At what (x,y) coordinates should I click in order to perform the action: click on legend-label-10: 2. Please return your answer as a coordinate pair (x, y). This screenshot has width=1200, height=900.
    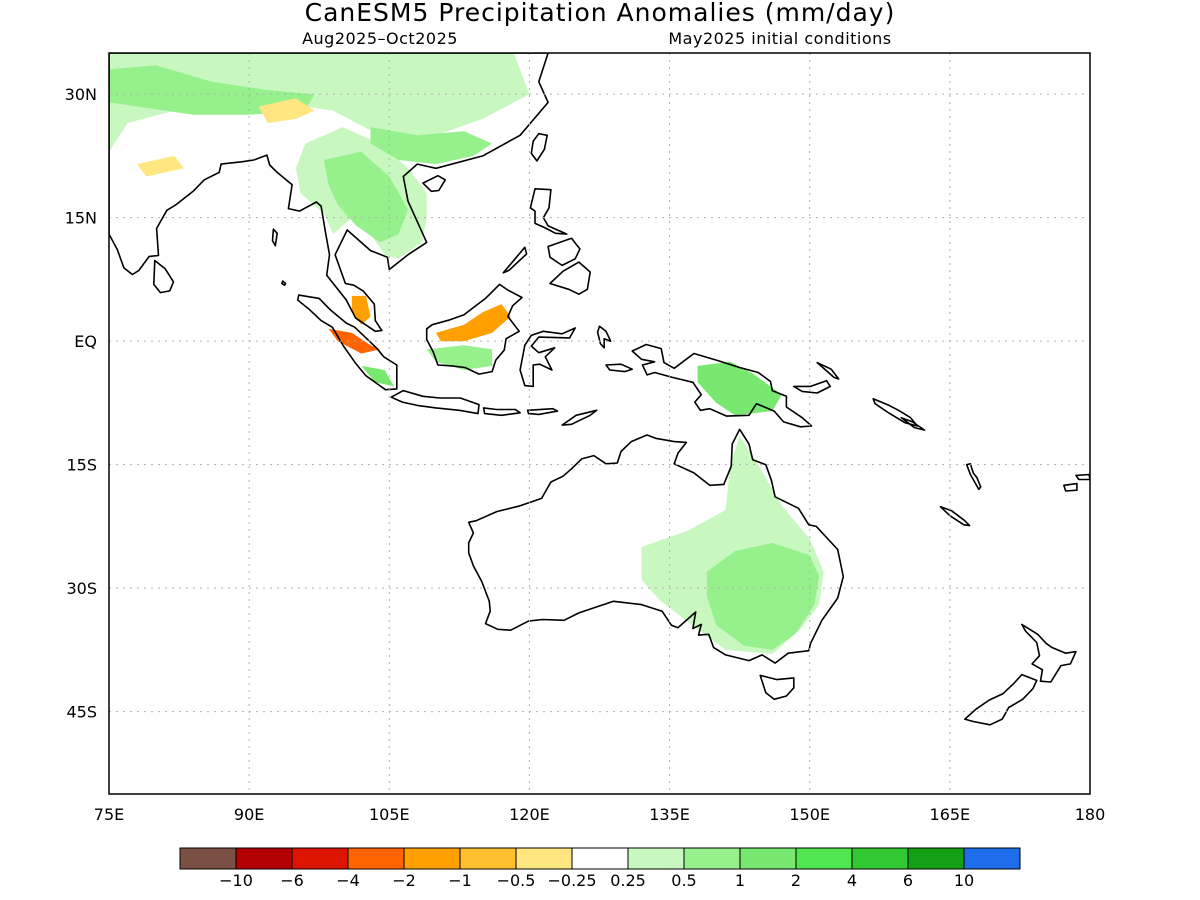
    Looking at the image, I should click on (796, 880).